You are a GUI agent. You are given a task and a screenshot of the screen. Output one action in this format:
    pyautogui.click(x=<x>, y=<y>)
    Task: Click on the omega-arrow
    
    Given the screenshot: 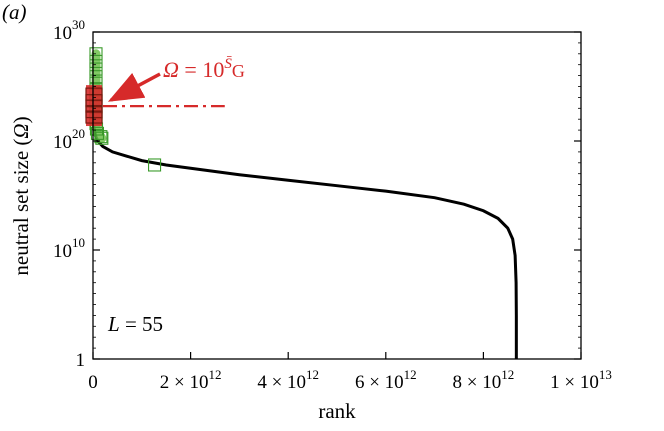 What is the action you would take?
    pyautogui.click(x=134, y=87)
    